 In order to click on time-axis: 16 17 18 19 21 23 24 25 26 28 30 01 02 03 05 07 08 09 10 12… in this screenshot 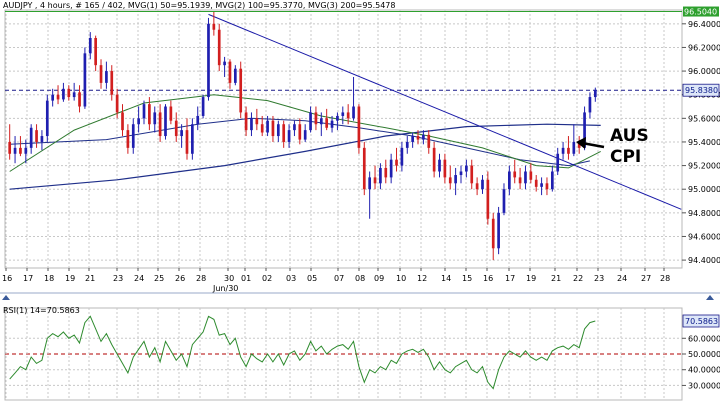, I will do `click(336, 280)`.